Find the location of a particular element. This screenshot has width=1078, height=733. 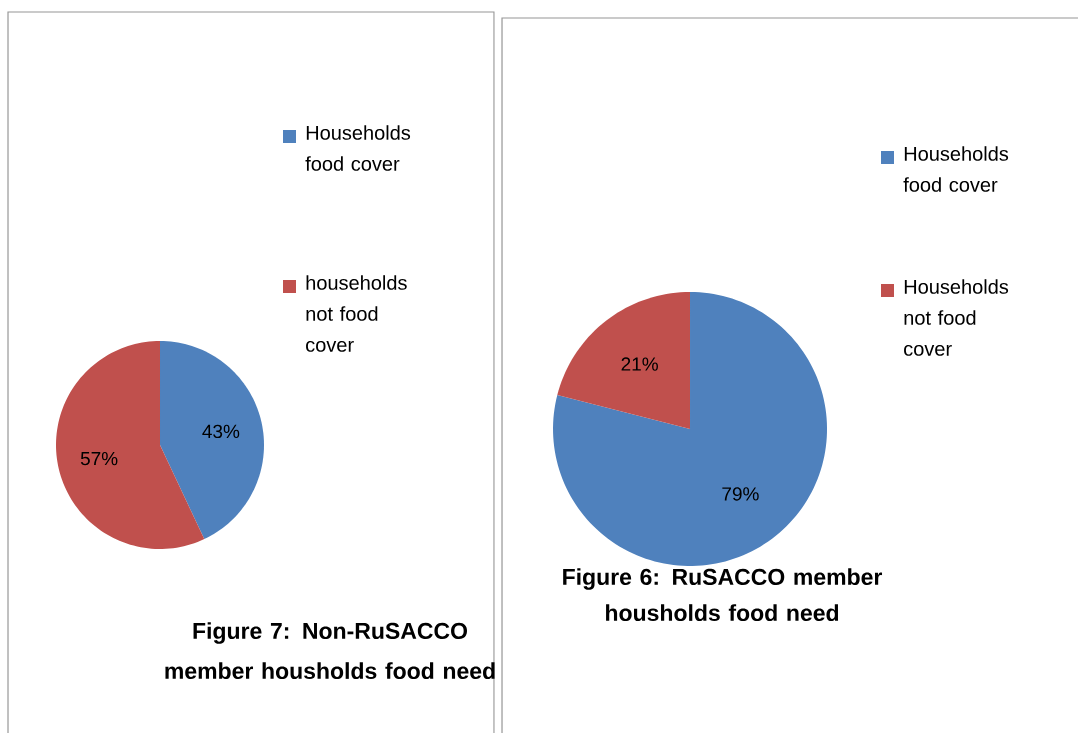

data-label: 79% is located at coordinates (740, 494).